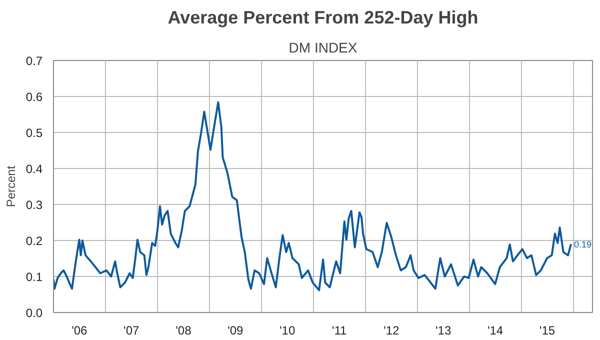 The image size is (600, 340). What do you see at coordinates (288, 331) in the screenshot?
I see `x-tick-label: '10` at bounding box center [288, 331].